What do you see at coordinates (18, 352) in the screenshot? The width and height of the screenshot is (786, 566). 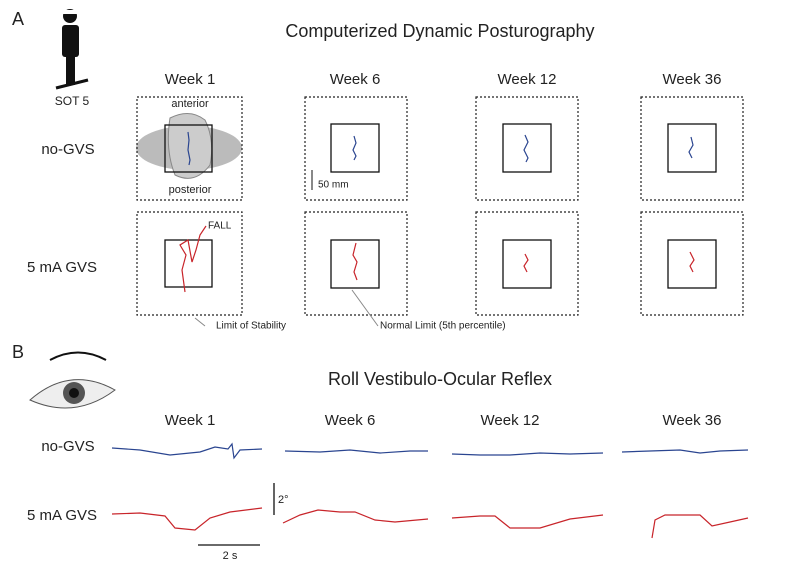 I see `panel-label: B` at bounding box center [18, 352].